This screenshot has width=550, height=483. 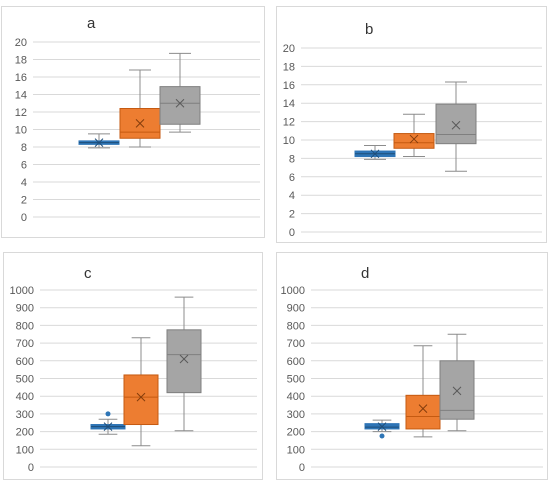 I want to click on chart-title: b, so click(x=369, y=29).